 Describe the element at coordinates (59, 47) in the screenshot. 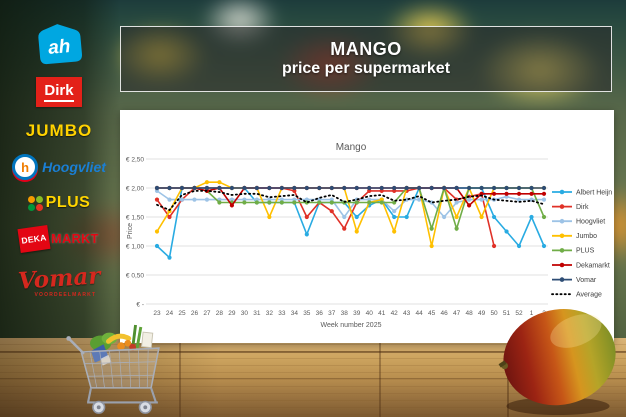

I see `svg-text: ah` at that location.